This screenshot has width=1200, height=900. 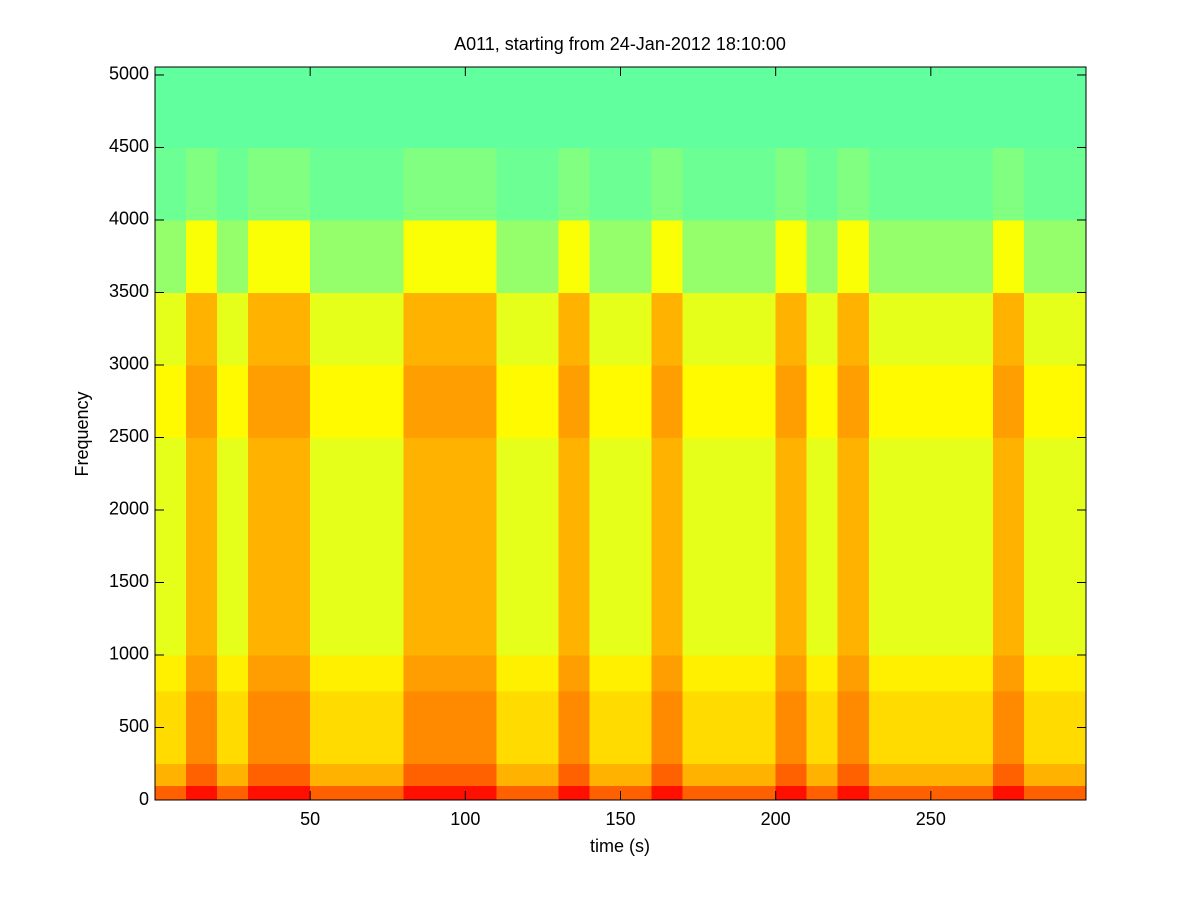 I want to click on chart-title: A011, starting from 24-Jan-2012 18:10:00, so click(x=620, y=44).